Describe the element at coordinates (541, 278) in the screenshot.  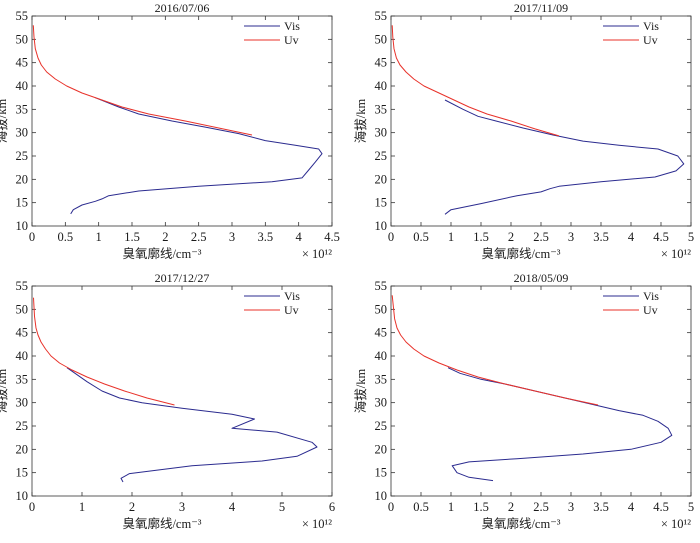
I see `chart-title: 2018/05/09` at that location.